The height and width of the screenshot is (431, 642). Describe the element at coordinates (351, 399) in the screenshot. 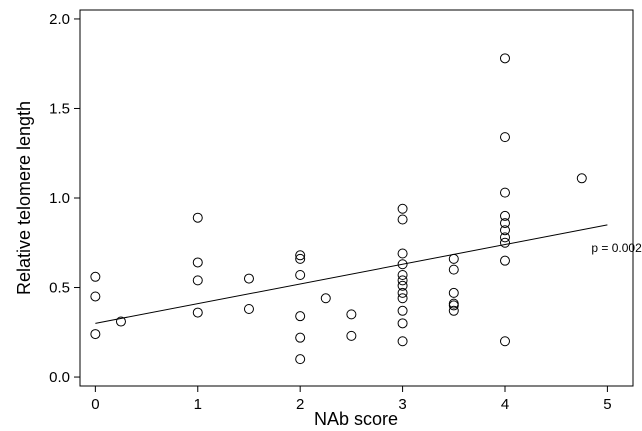

I see `x-axis: 0 1 2 3 4 5` at that location.